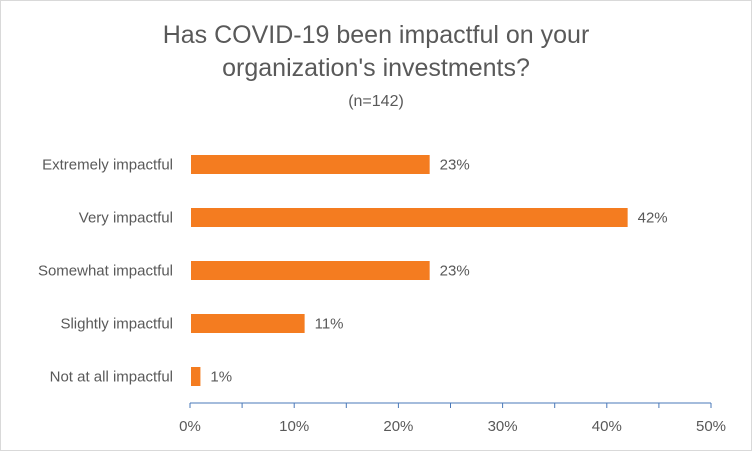 This screenshot has height=451, width=752. I want to click on x-axis-tick-label: 0%, so click(190, 426).